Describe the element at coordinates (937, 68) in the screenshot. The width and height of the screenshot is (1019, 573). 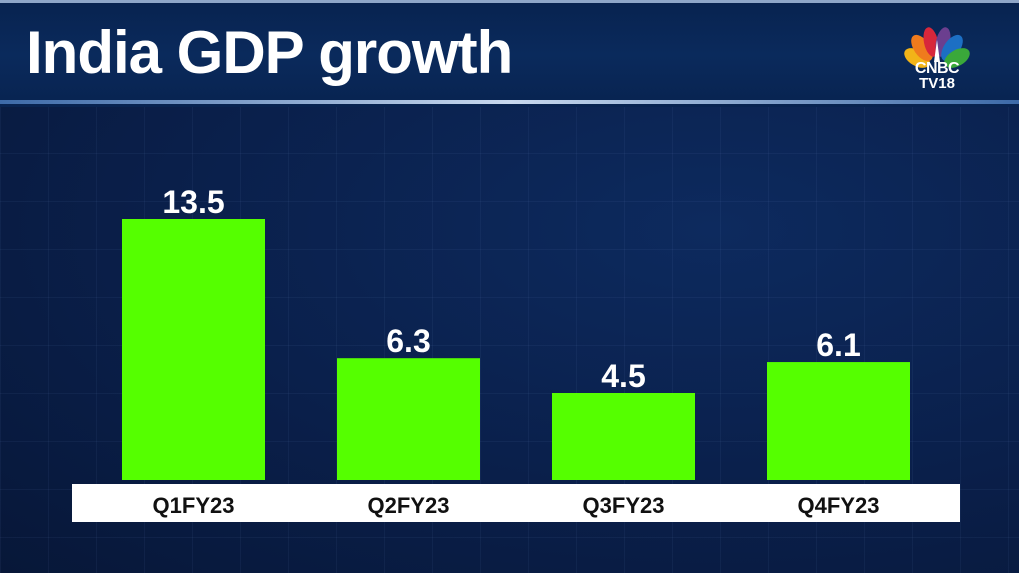
I see `logo-text-cnbc: CNBC` at that location.